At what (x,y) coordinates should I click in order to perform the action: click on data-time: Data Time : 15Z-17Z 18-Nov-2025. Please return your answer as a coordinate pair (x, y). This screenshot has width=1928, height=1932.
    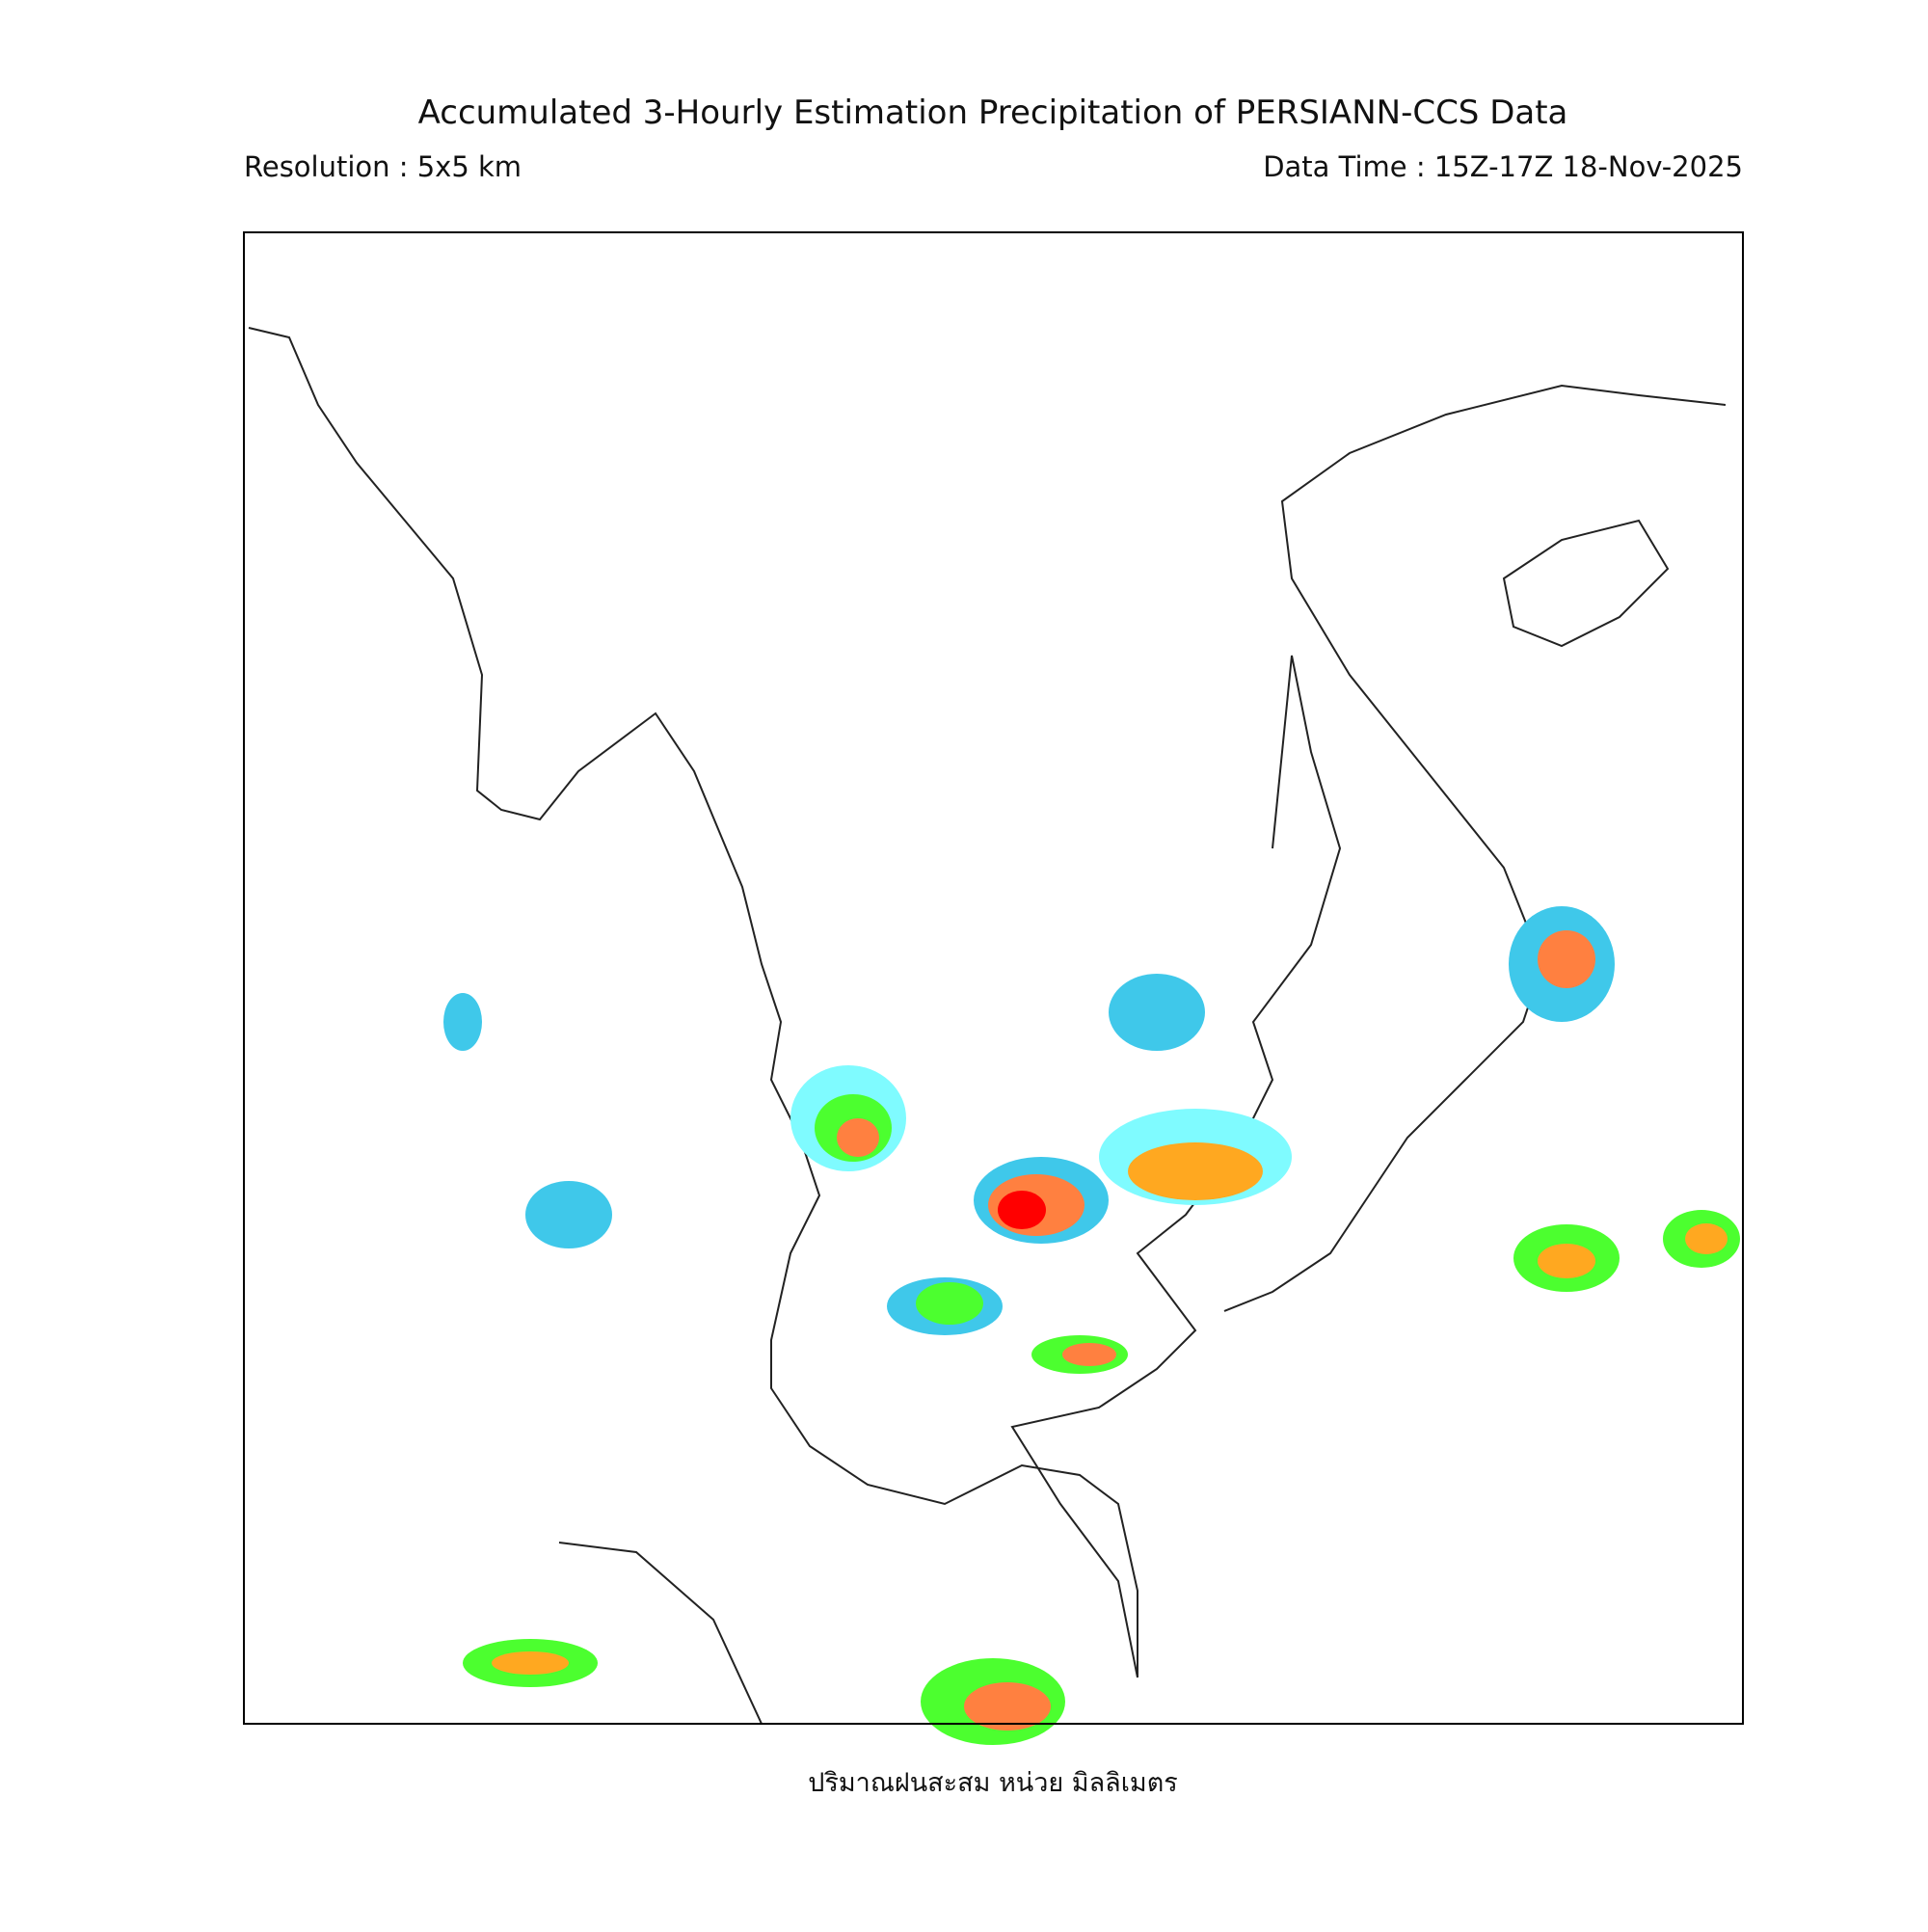
    Looking at the image, I should click on (1503, 167).